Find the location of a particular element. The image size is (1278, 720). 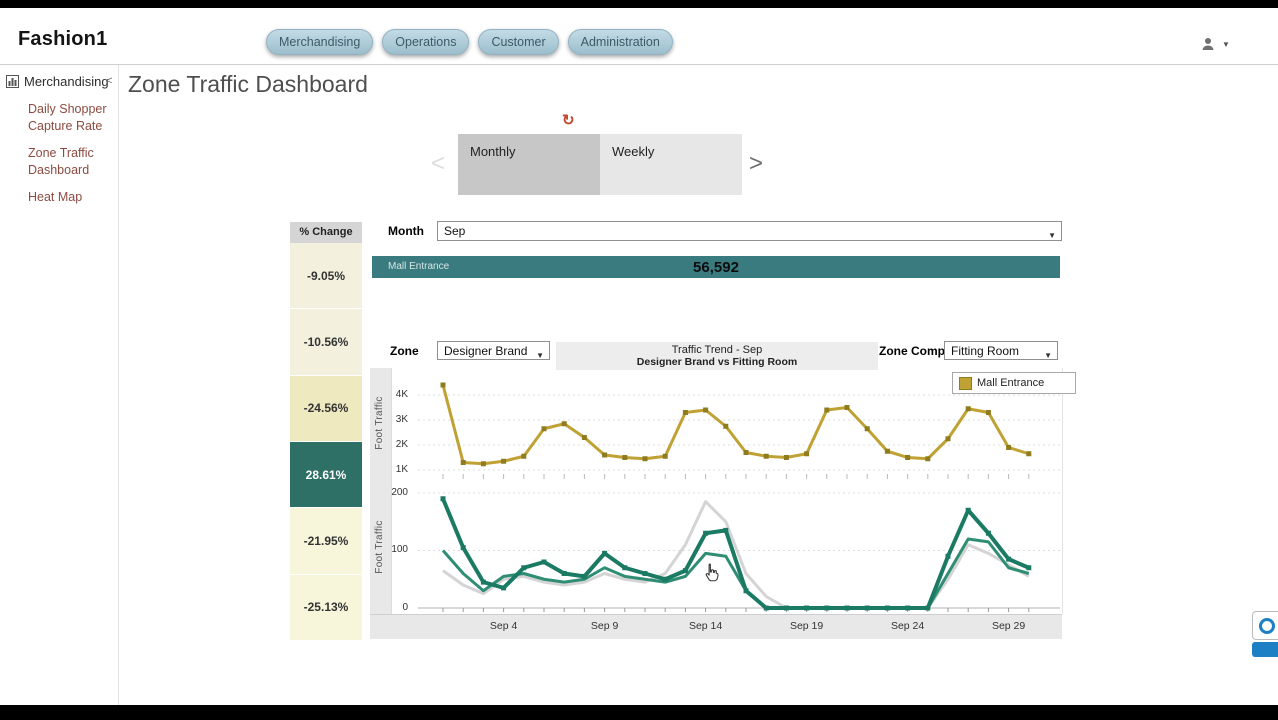

nav-administration: Administration is located at coordinates (620, 42).